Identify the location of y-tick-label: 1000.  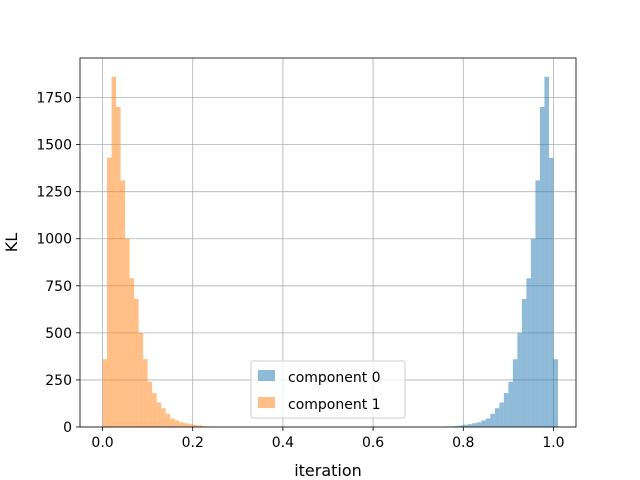
(54, 240).